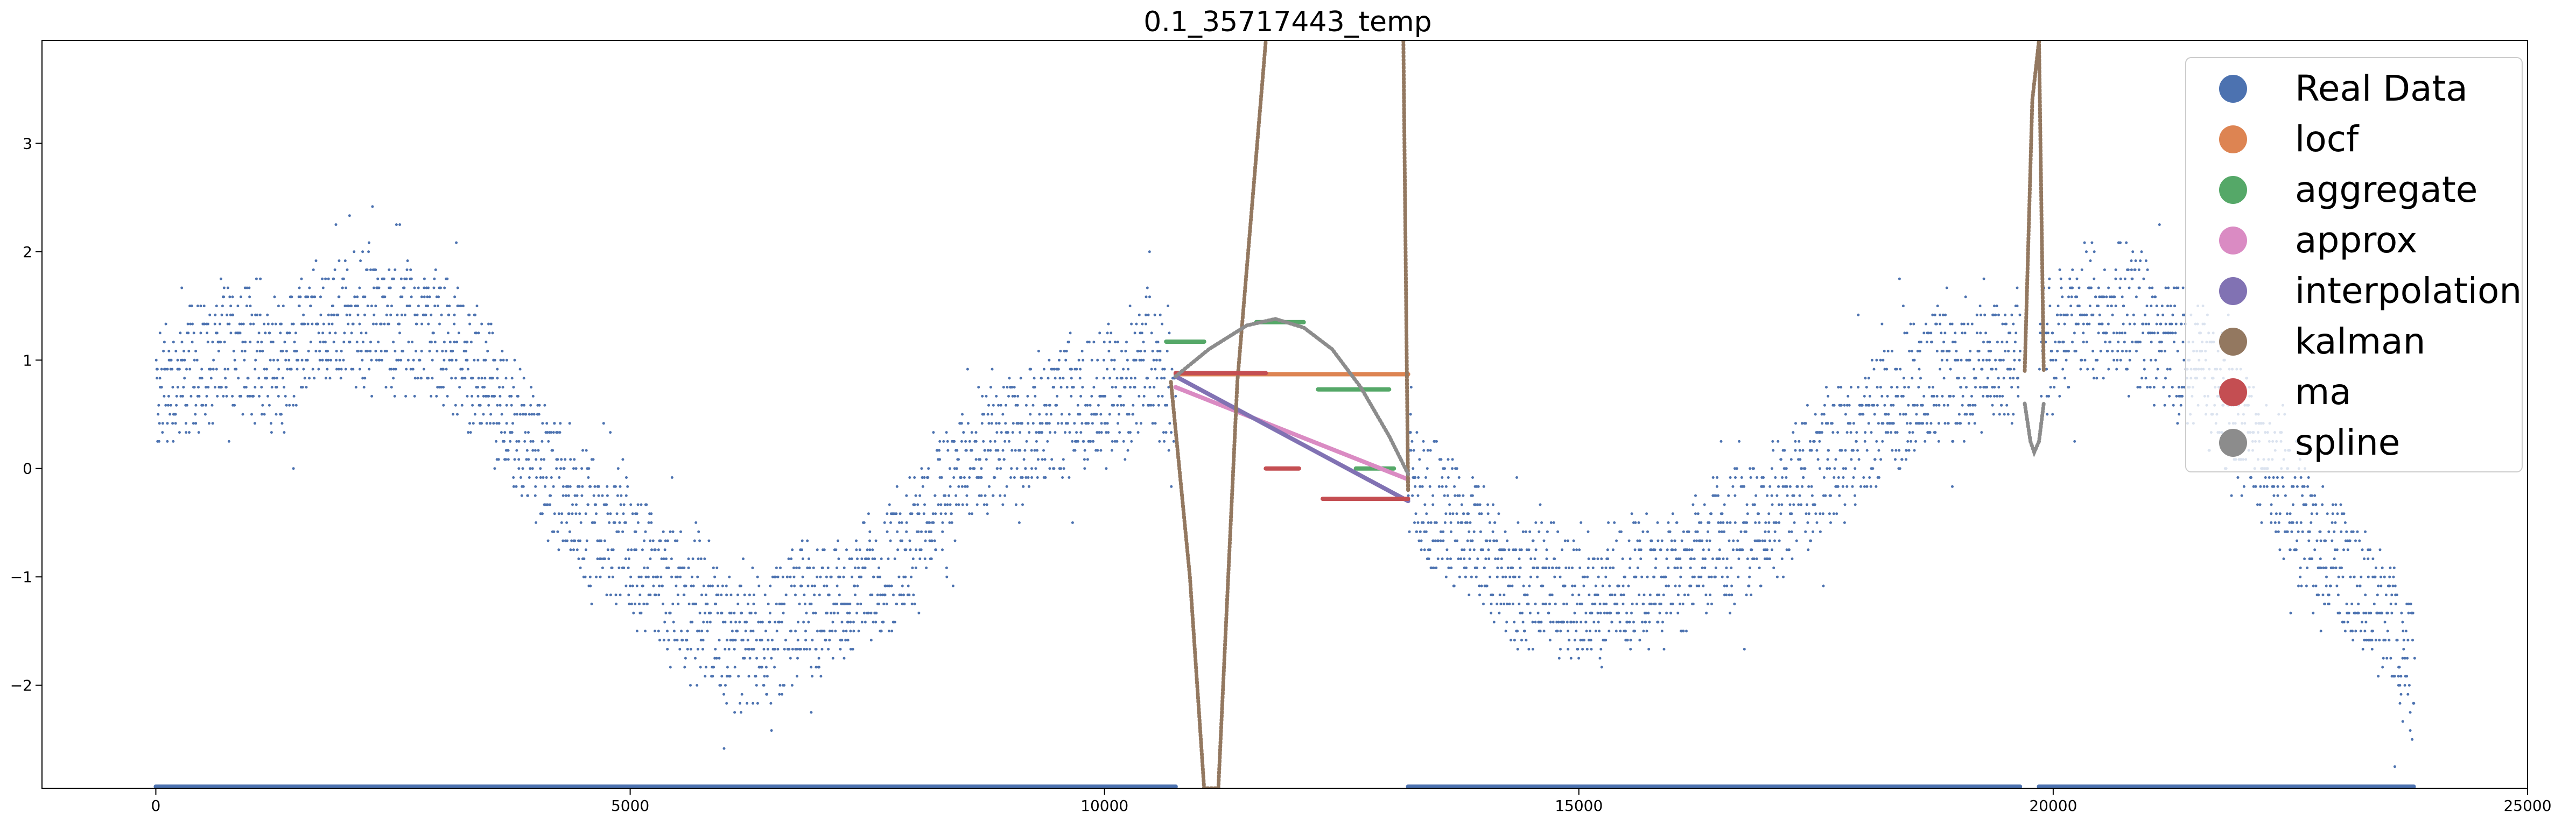 This screenshot has height=820, width=2576. Describe the element at coordinates (2381, 89) in the screenshot. I see `legend-label: Real Data` at that location.